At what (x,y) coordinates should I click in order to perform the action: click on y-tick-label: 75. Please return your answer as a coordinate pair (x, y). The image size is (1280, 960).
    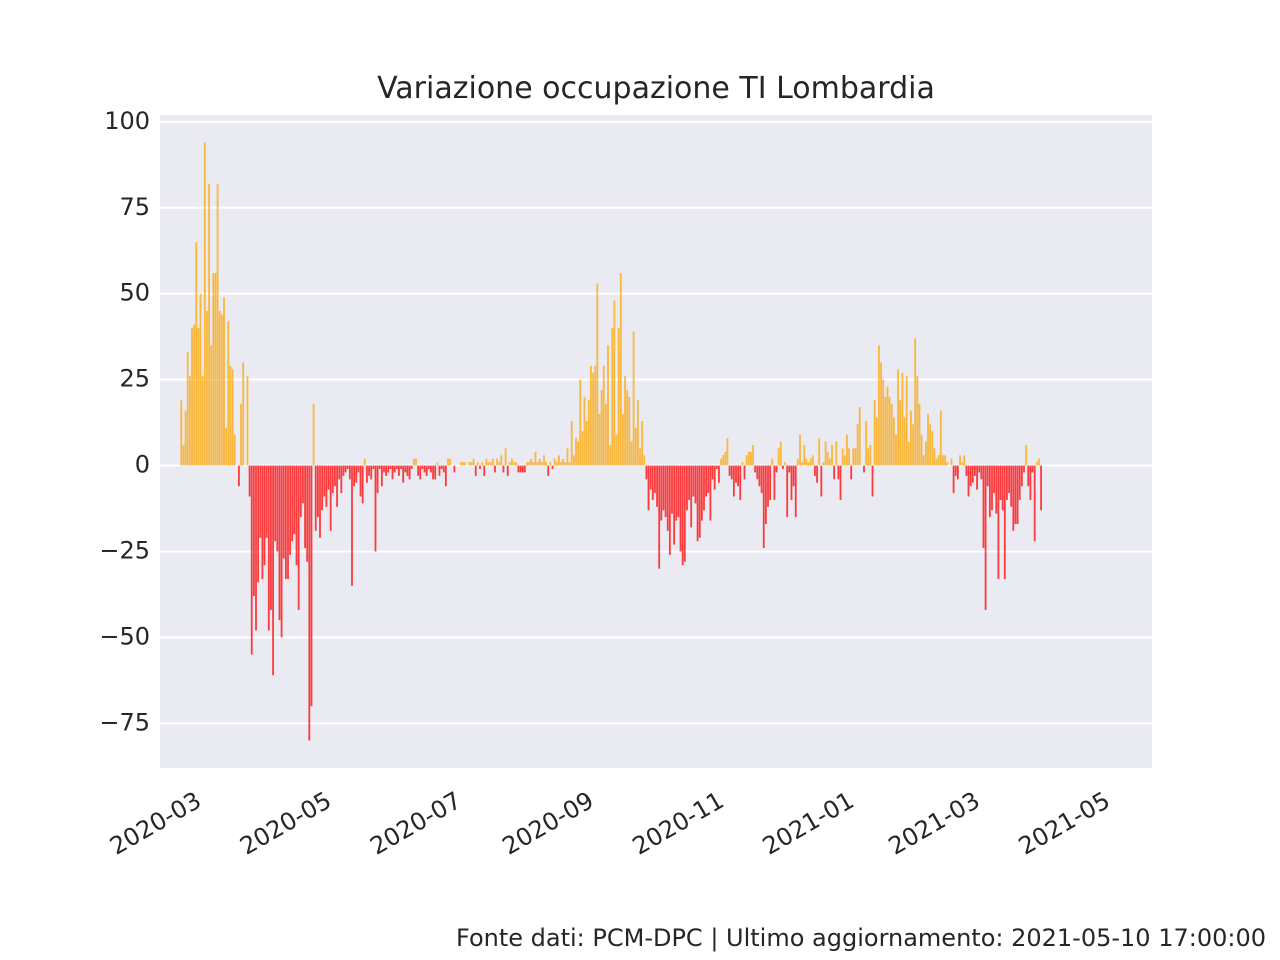
    Looking at the image, I should click on (134, 207).